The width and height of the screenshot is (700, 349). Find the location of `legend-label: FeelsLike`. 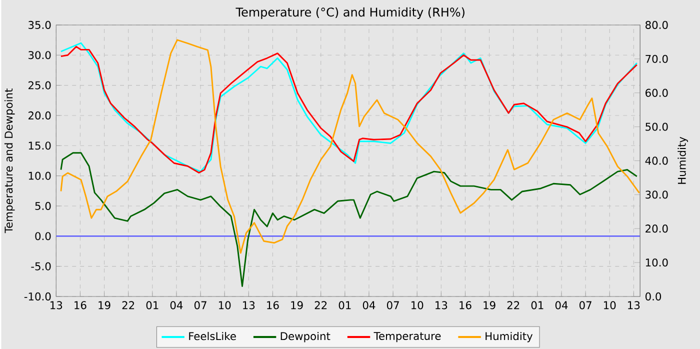

legend-label: FeelsLike is located at coordinates (212, 336).